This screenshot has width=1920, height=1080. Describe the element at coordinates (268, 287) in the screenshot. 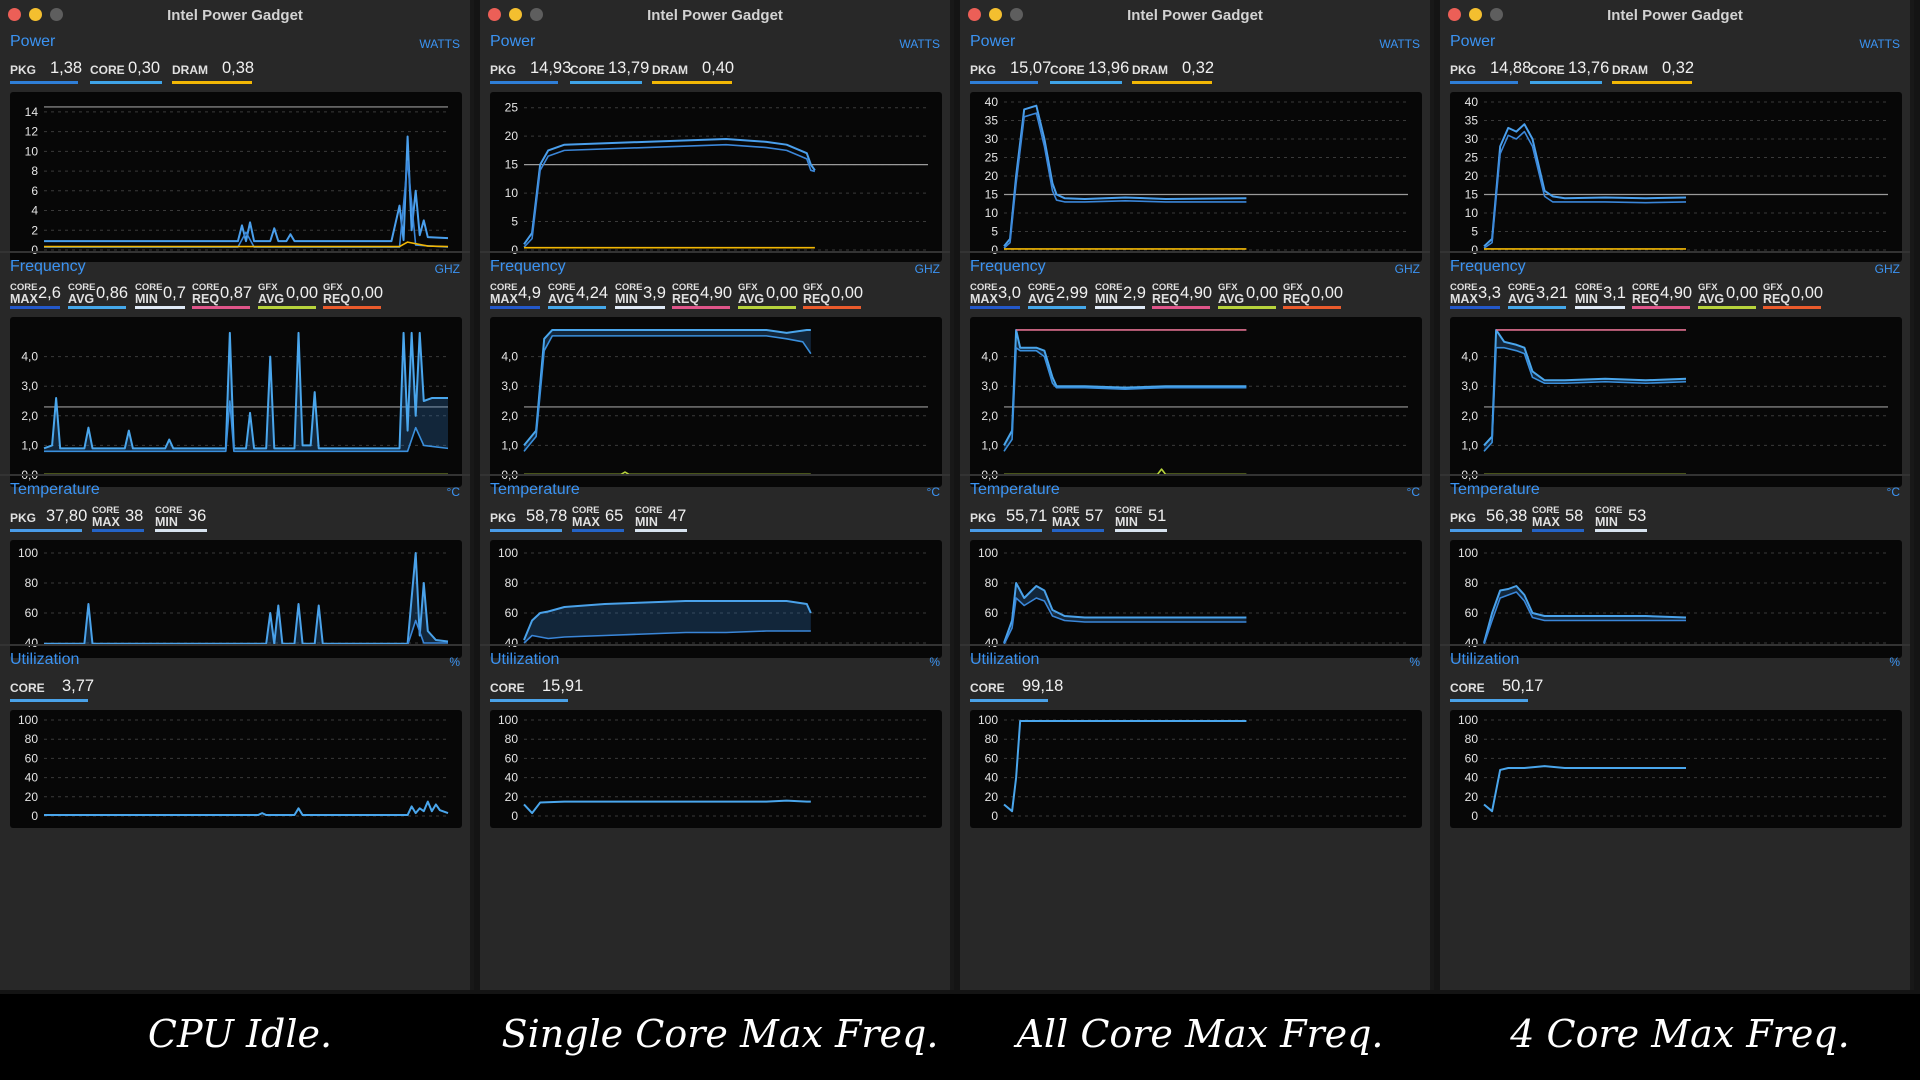

I see `label-line: GFX` at that location.